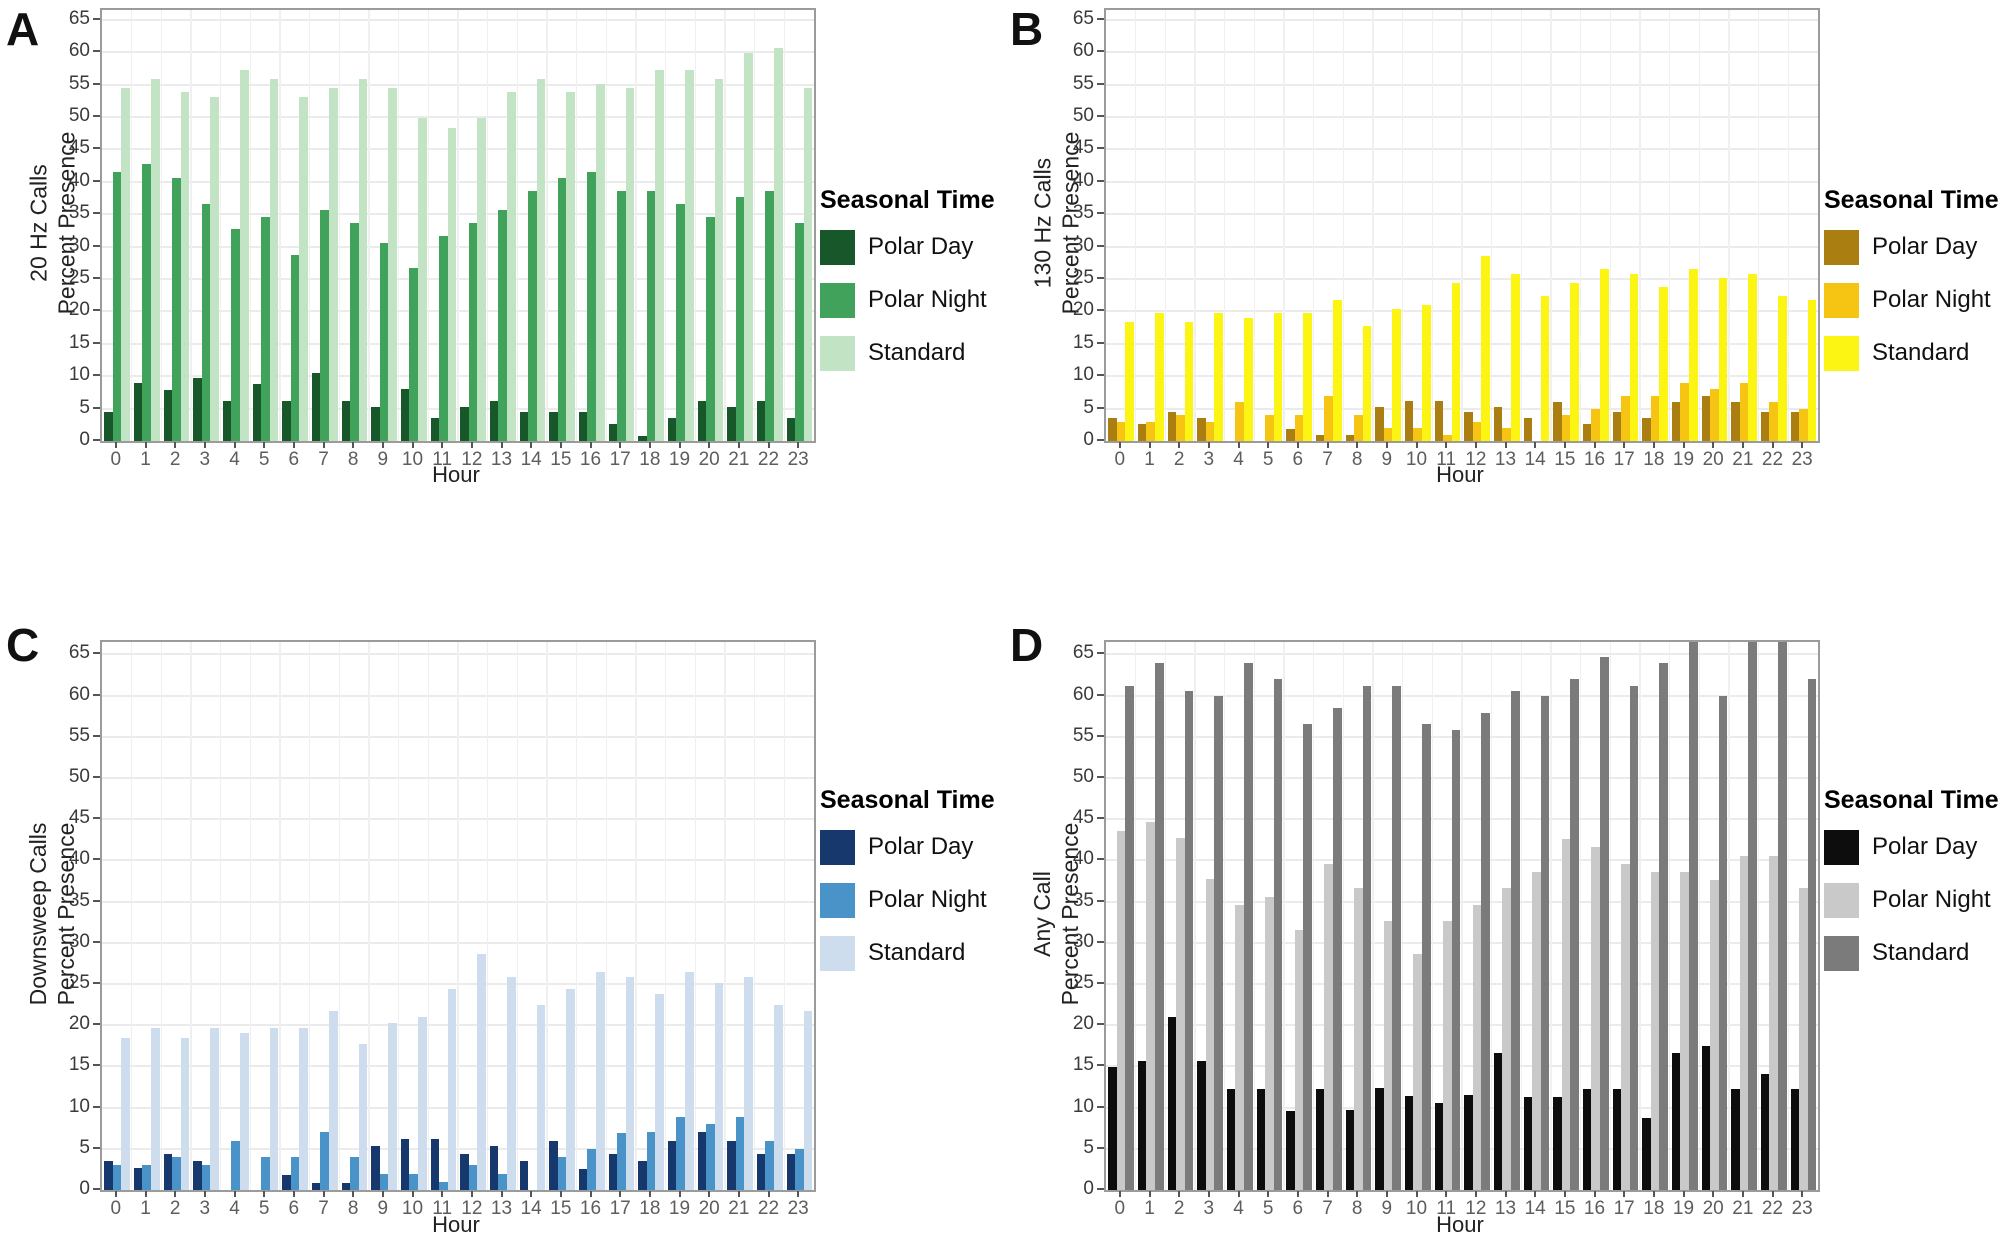 This screenshot has height=1233, width=2008. What do you see at coordinates (1083, 1065) in the screenshot?
I see `y-tick-label-15: 15` at bounding box center [1083, 1065].